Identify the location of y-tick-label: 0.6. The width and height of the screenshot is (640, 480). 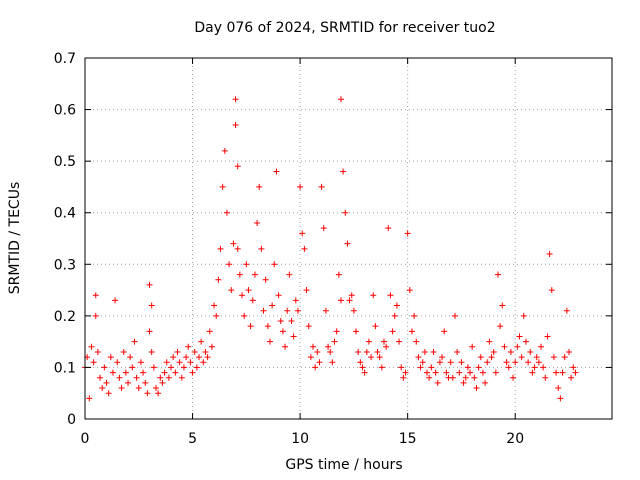
(65, 111).